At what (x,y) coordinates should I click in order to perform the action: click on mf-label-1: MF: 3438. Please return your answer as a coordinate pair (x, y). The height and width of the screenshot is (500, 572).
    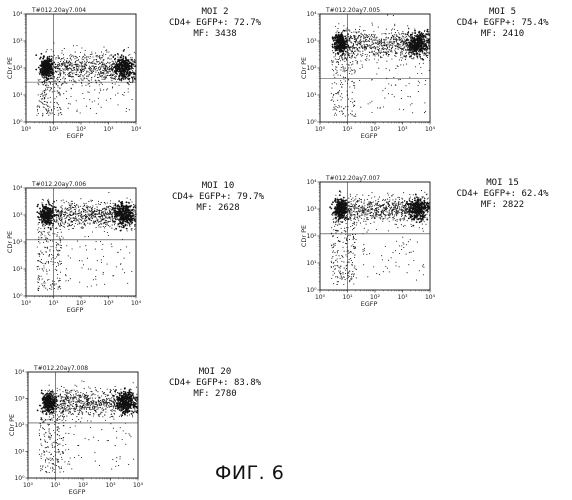
    Looking at the image, I should click on (215, 34).